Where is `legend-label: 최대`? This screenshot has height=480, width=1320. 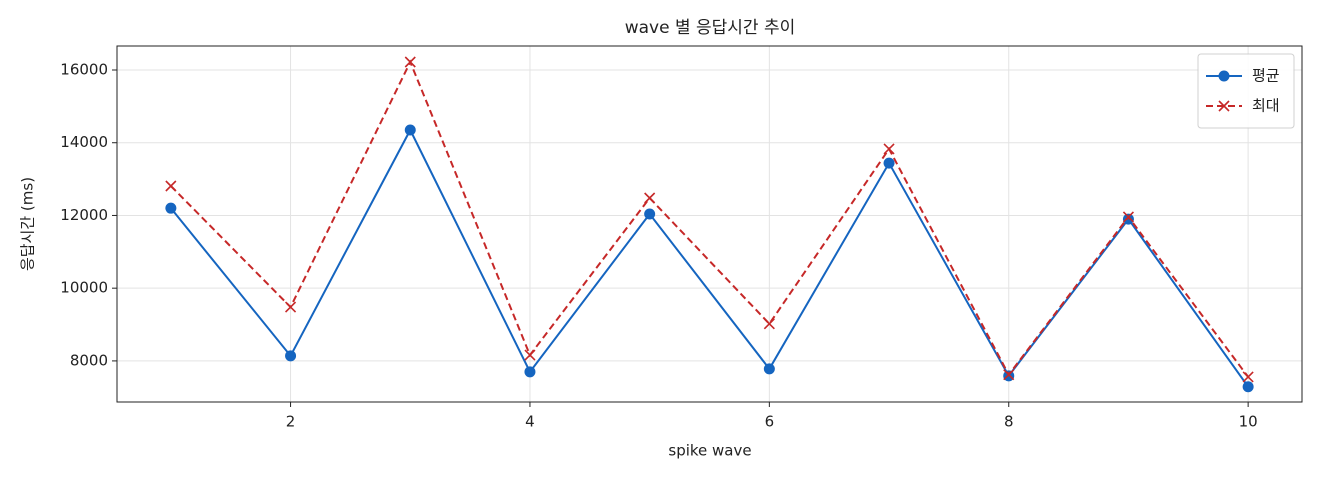
legend-label: 최대 is located at coordinates (1266, 106).